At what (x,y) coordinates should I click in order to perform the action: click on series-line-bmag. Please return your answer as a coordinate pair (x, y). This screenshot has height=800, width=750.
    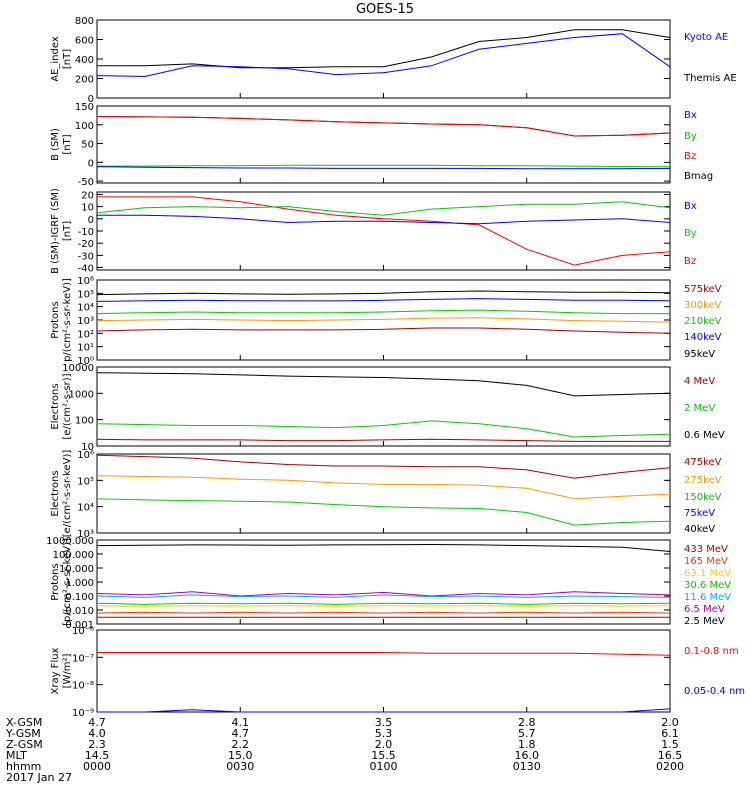
    Looking at the image, I should click on (383, 126).